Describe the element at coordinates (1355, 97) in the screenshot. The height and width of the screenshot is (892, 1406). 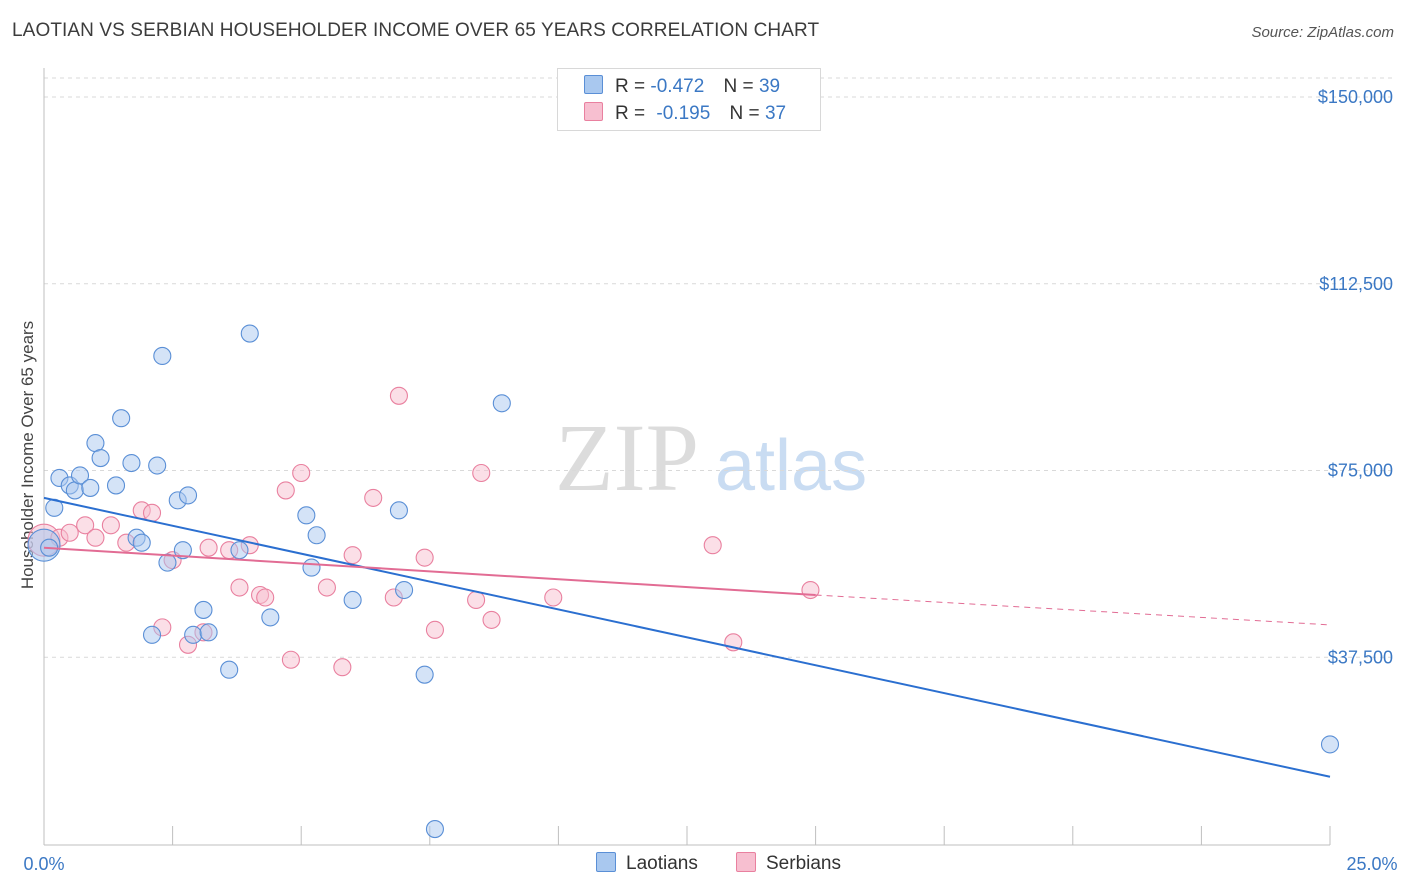
I see `y-tick-label: $150,000` at that location.